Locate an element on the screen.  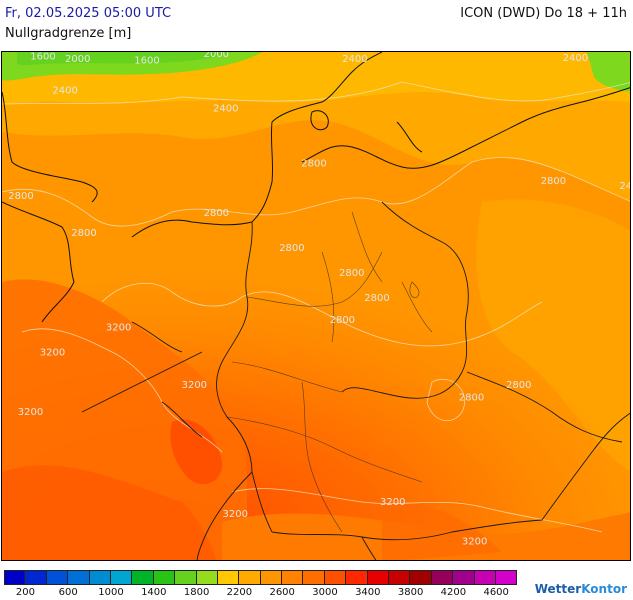
legend-tick-label: 3000 is located at coordinates (325, 592).